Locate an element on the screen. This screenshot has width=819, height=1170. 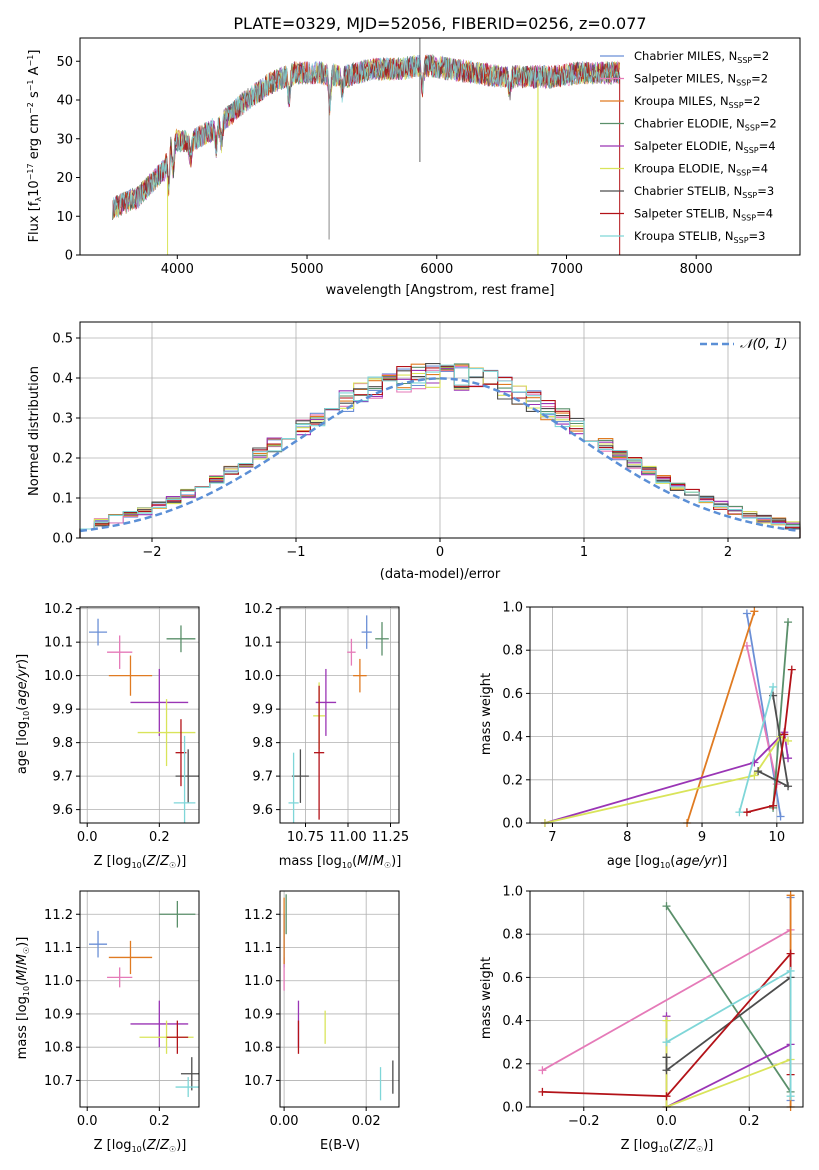
x-tick-label: 7 is located at coordinates (552, 837).